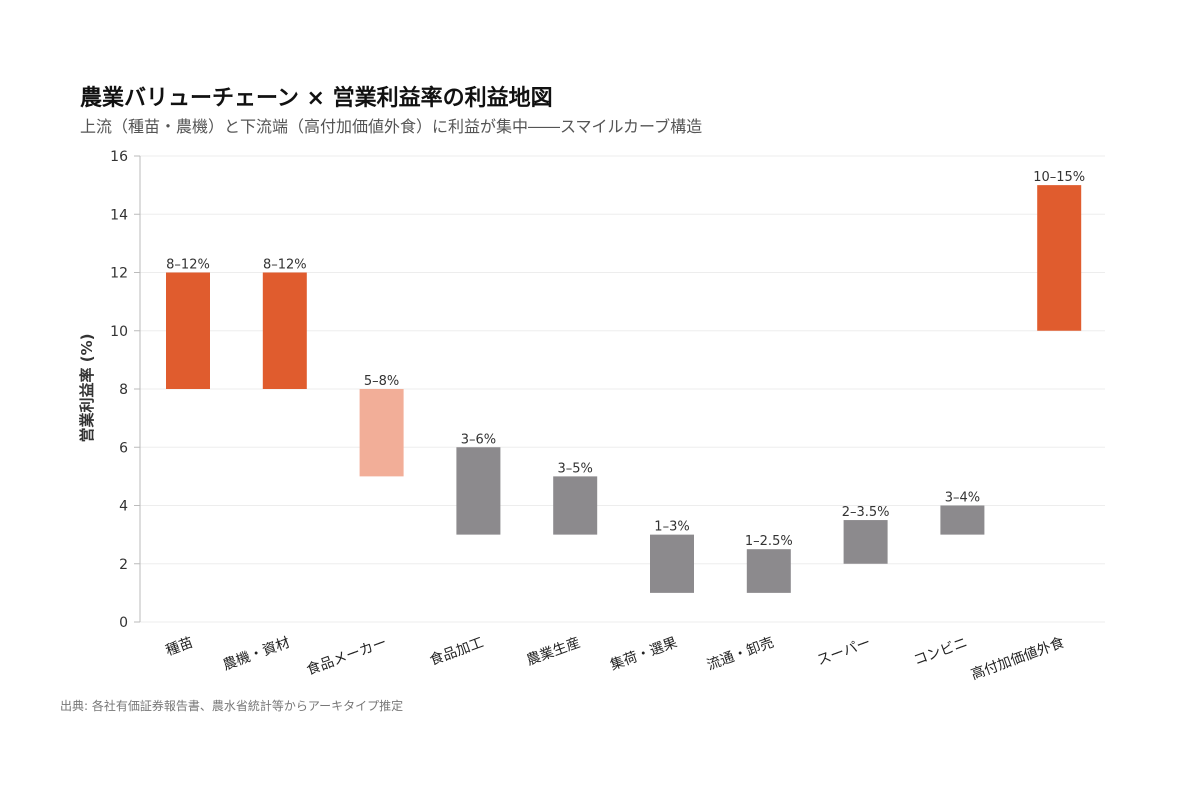 The width and height of the screenshot is (1200, 800). Describe the element at coordinates (316, 98) in the screenshot. I see `chart-title: 農業バリューチェーン × 営業利益率の利益地図` at that location.